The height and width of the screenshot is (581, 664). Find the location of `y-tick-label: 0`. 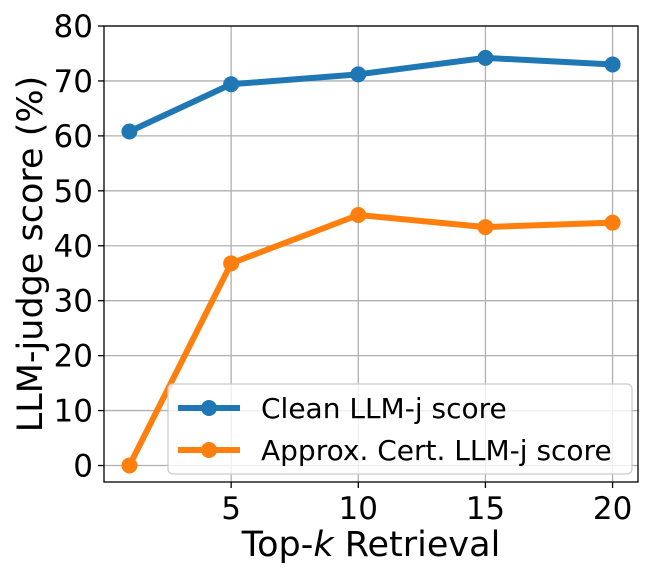

y-tick-label: 0 is located at coordinates (83, 467).